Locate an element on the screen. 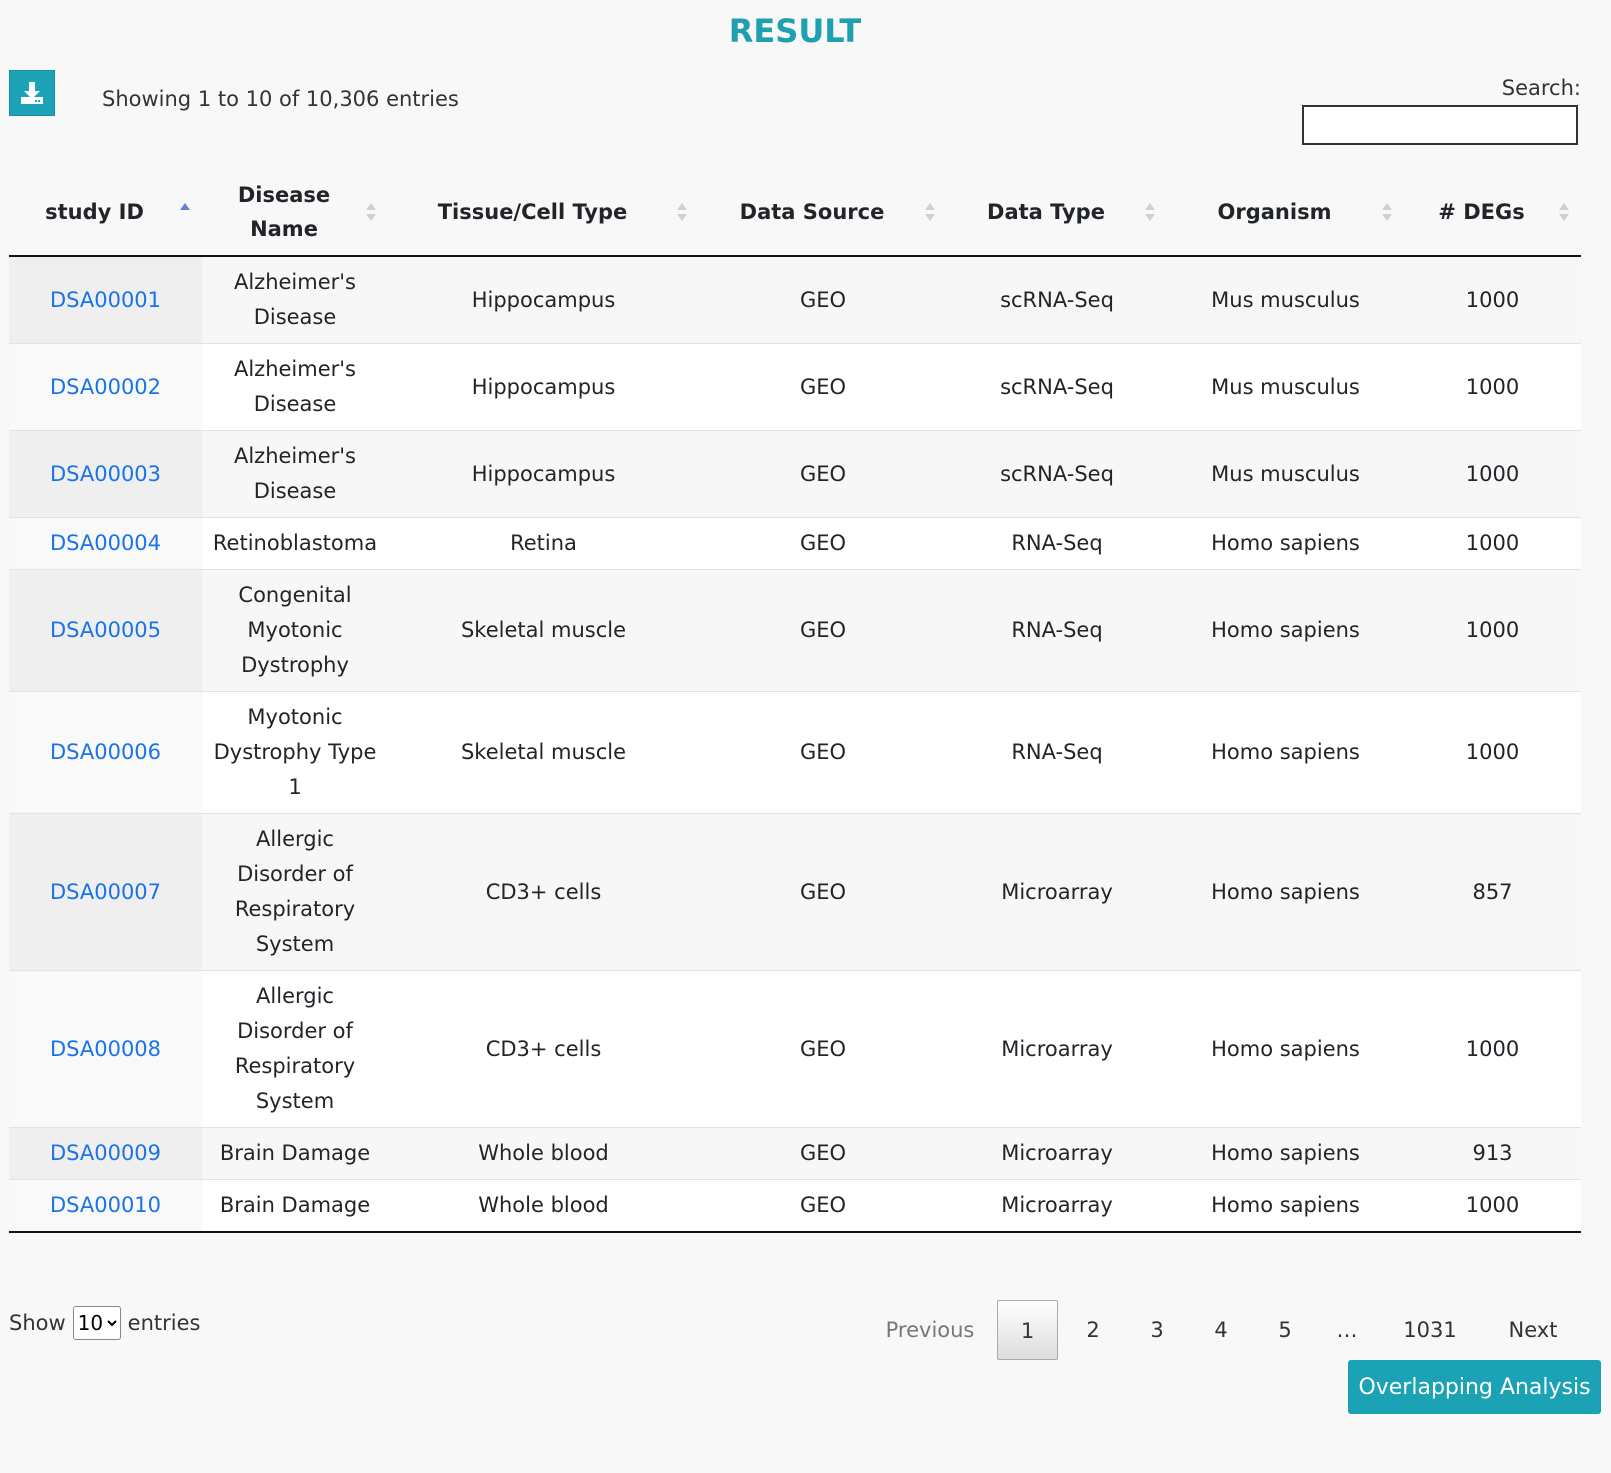 This screenshot has width=1611, height=1473. cell-tissue: Retina is located at coordinates (543, 543).